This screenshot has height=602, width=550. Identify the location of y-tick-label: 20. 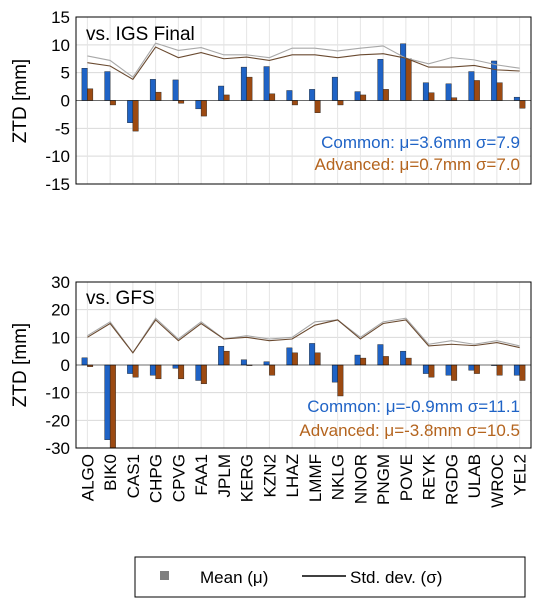
(60, 310).